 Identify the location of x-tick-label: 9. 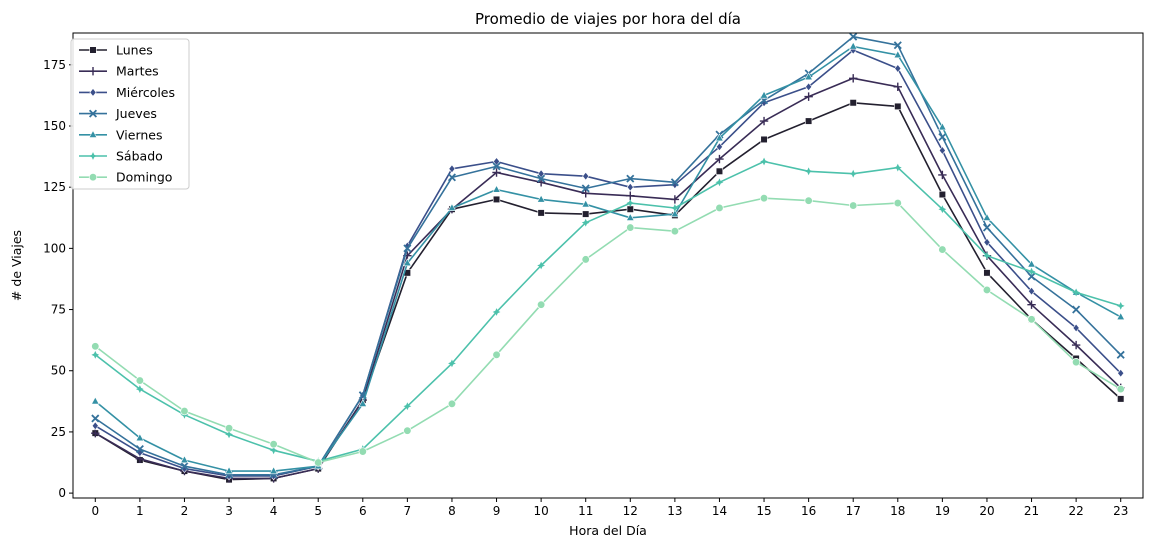
(497, 511).